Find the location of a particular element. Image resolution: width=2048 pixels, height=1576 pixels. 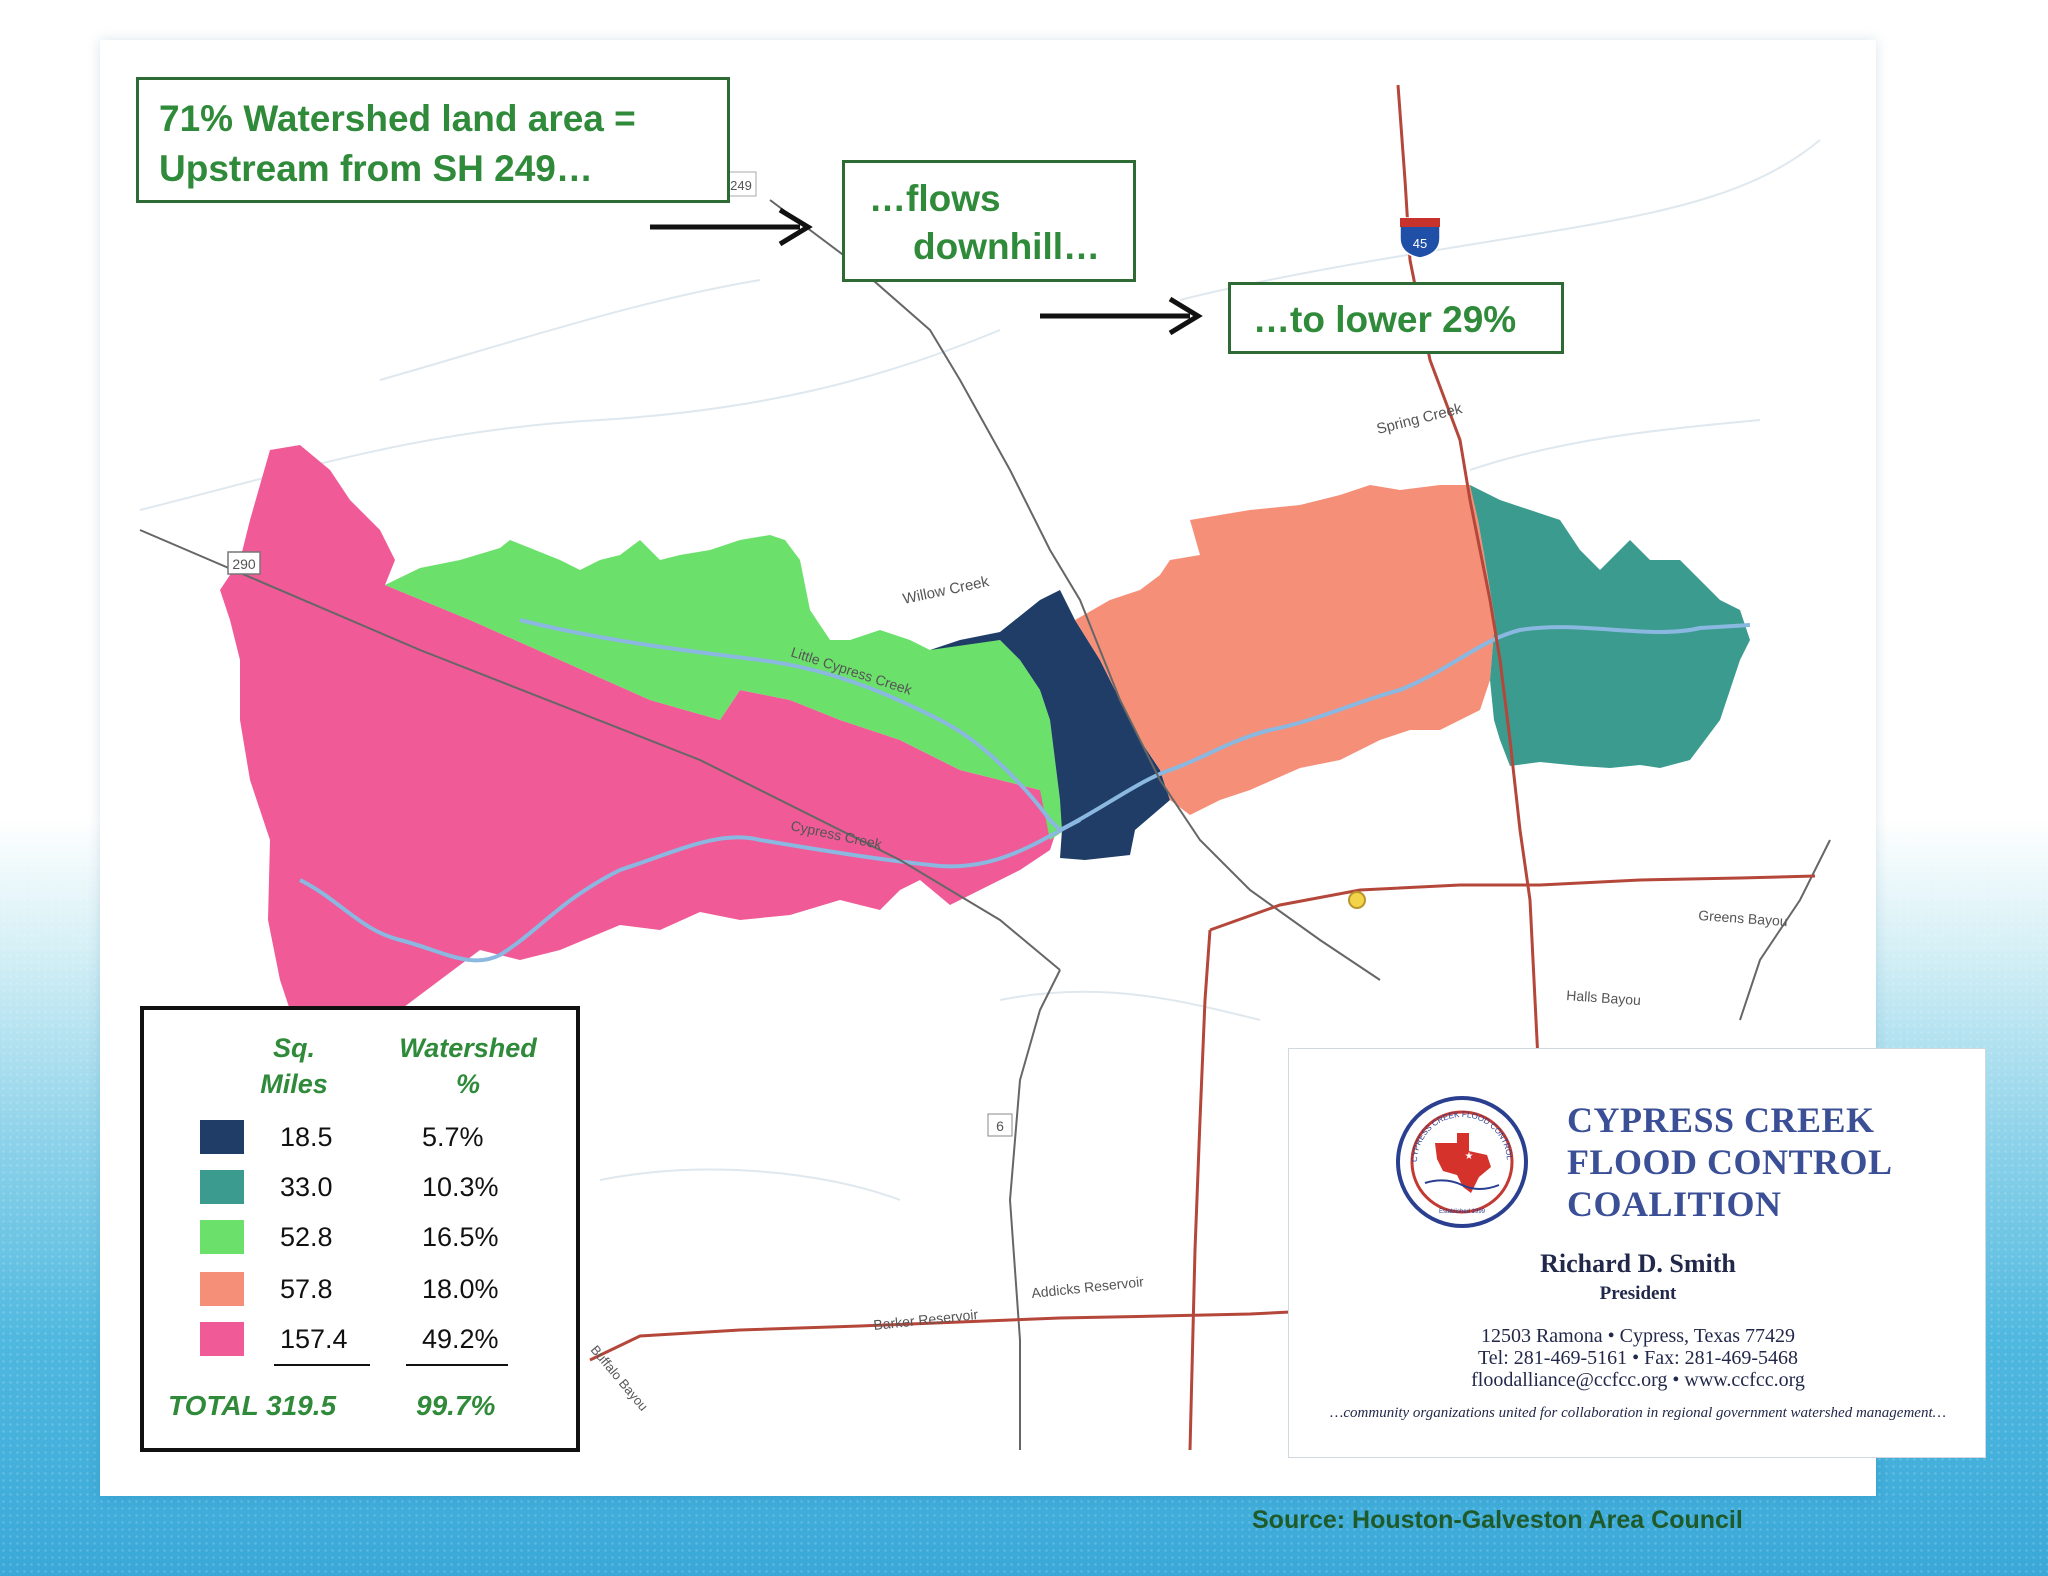

legend-row: 18.5 5.7% is located at coordinates (380, 1138).